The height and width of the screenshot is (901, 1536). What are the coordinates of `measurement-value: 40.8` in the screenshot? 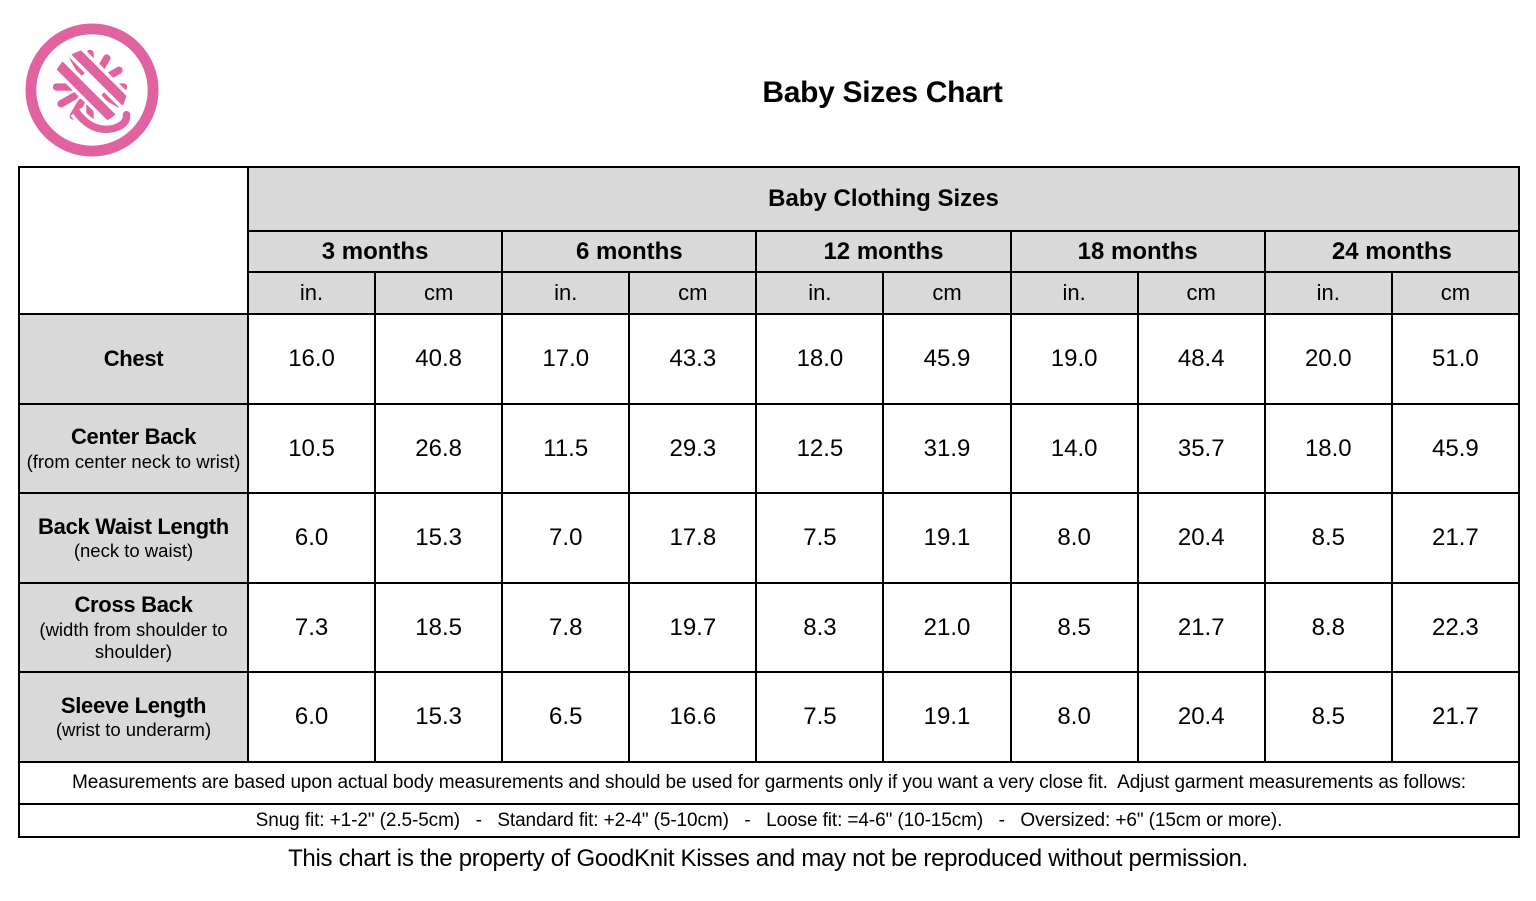 It's located at (439, 359).